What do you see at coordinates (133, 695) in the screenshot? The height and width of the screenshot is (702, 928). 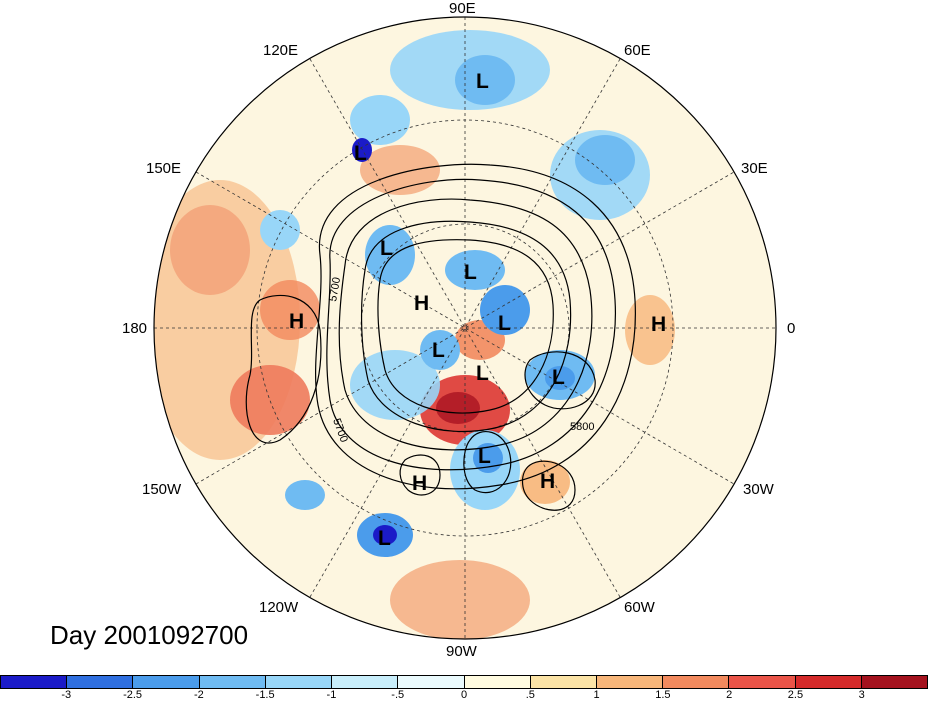 I see `colorbar-tick-label: -2.5` at bounding box center [133, 695].